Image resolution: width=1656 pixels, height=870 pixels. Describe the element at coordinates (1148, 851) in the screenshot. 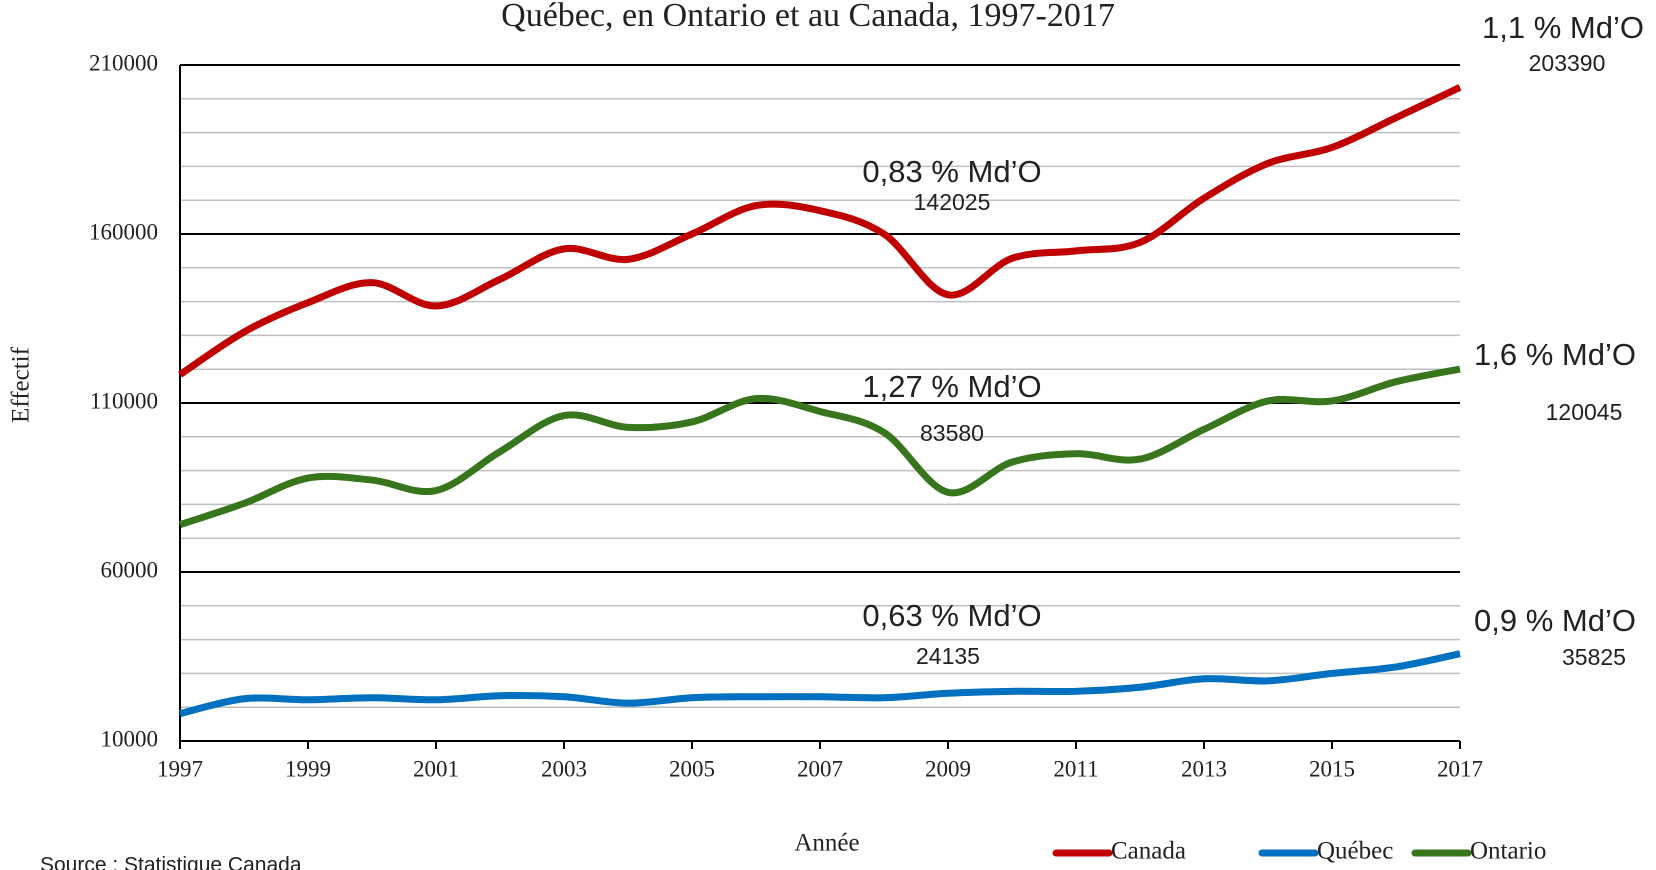

I see `legend-label: Canada` at that location.